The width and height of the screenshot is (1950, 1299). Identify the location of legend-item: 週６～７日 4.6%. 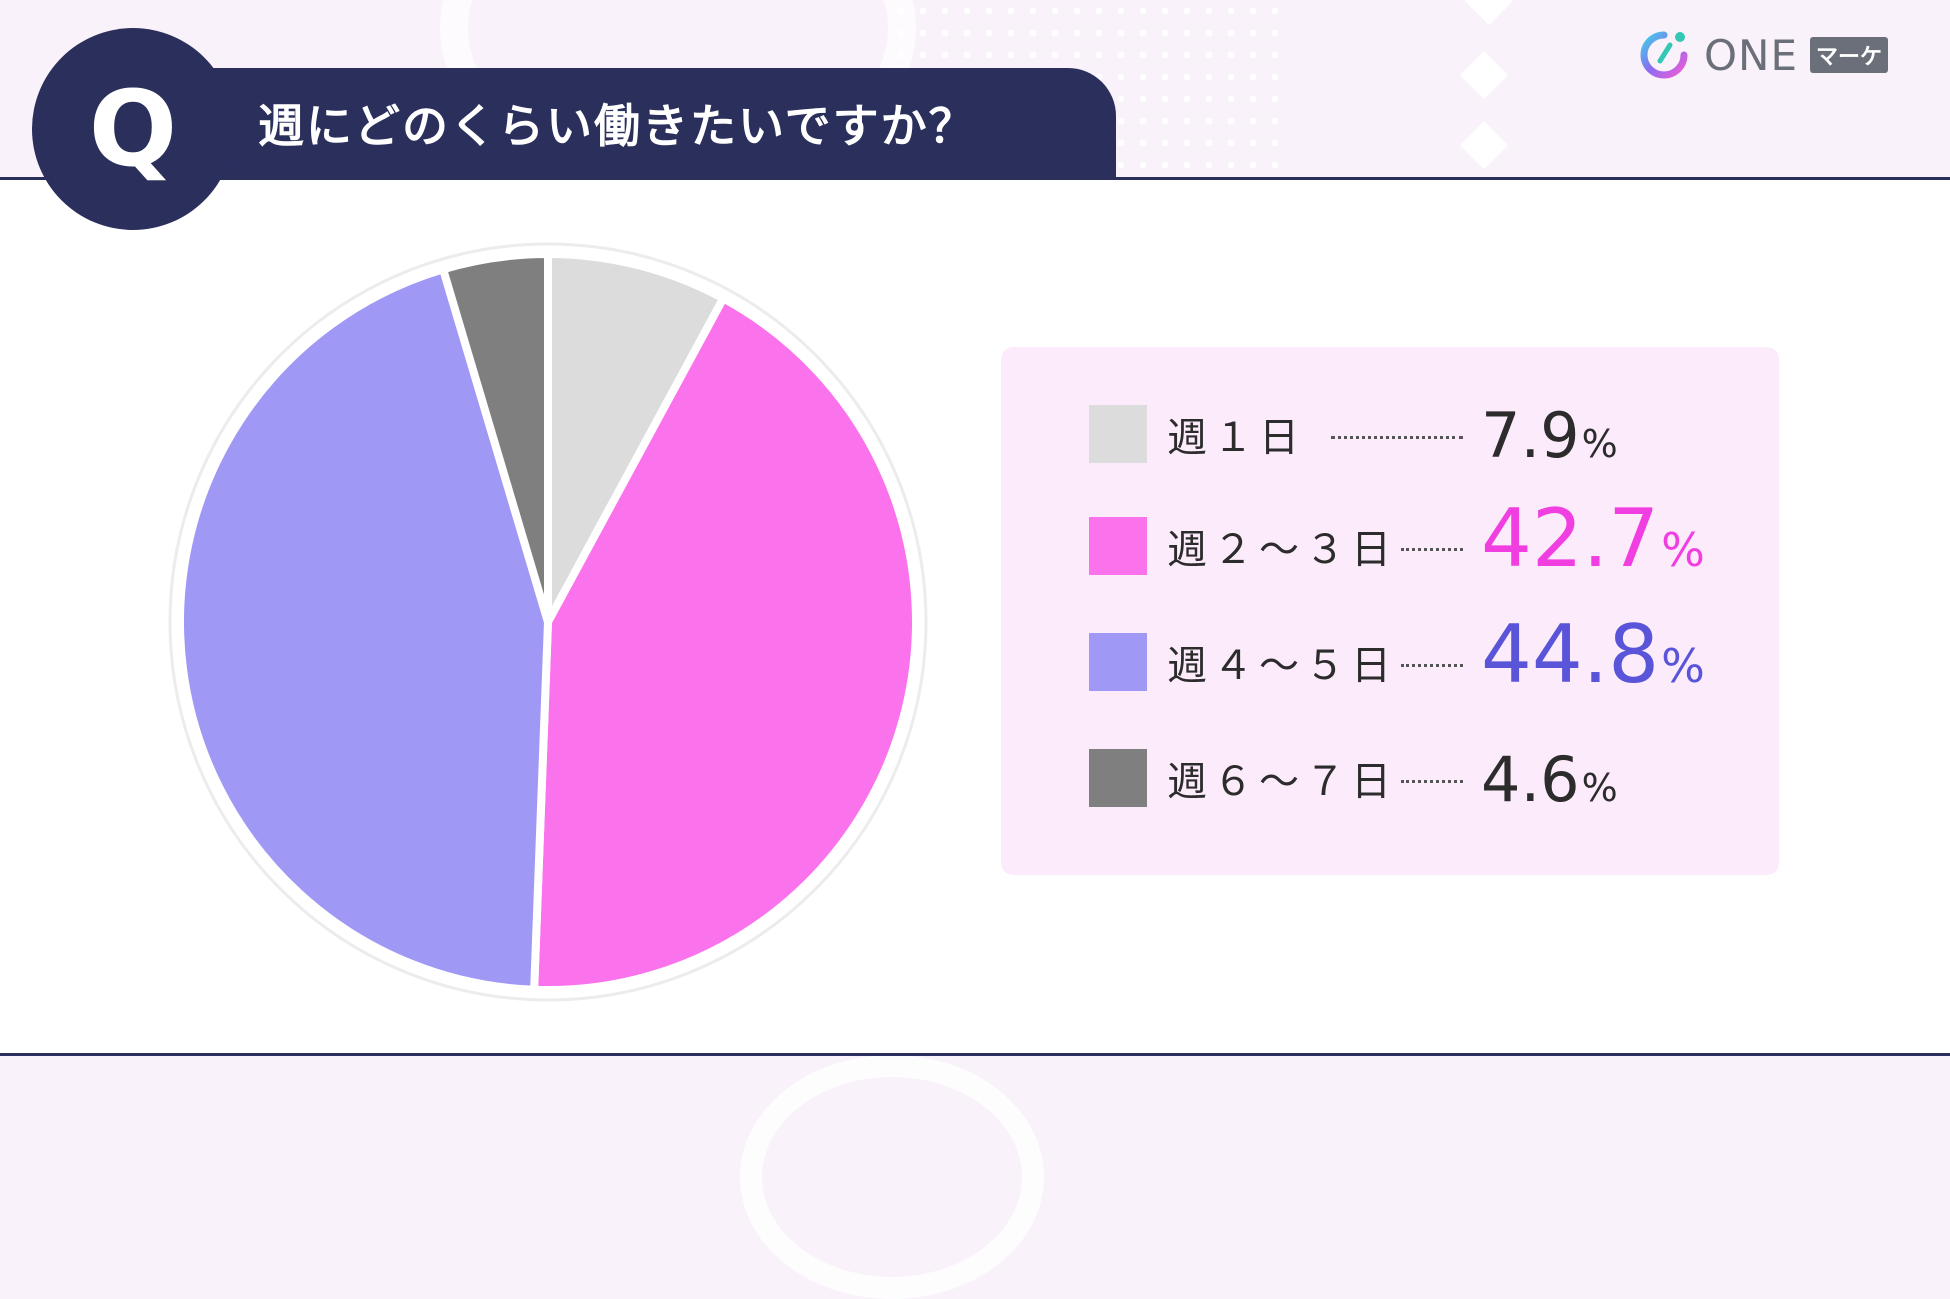
(1429, 780).